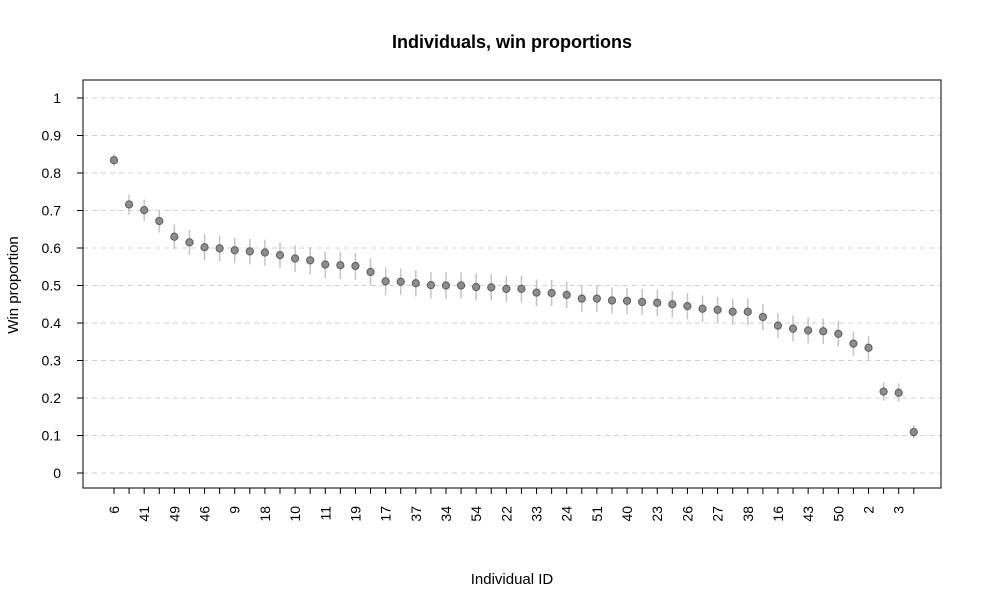 The height and width of the screenshot is (590, 984). What do you see at coordinates (52, 173) in the screenshot?
I see `y-tick-label: 0.8` at bounding box center [52, 173].